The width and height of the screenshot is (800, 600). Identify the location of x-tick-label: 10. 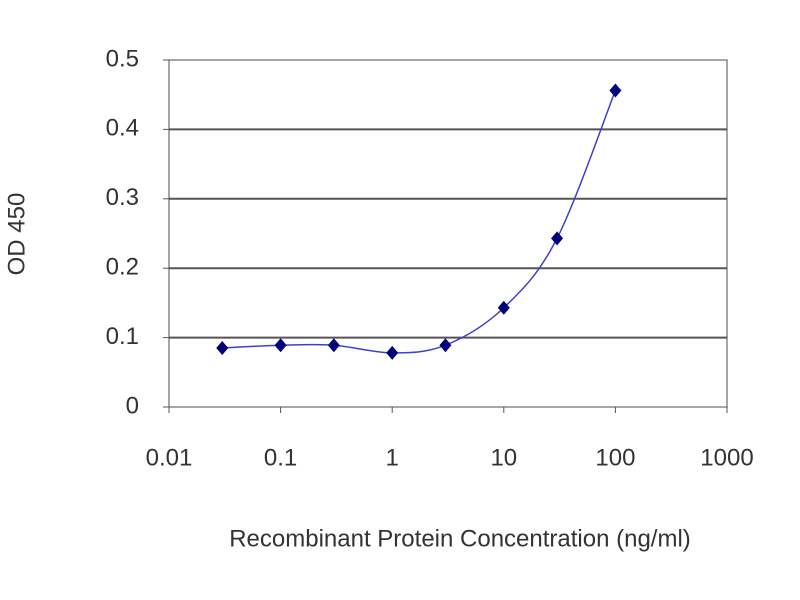
(503, 457).